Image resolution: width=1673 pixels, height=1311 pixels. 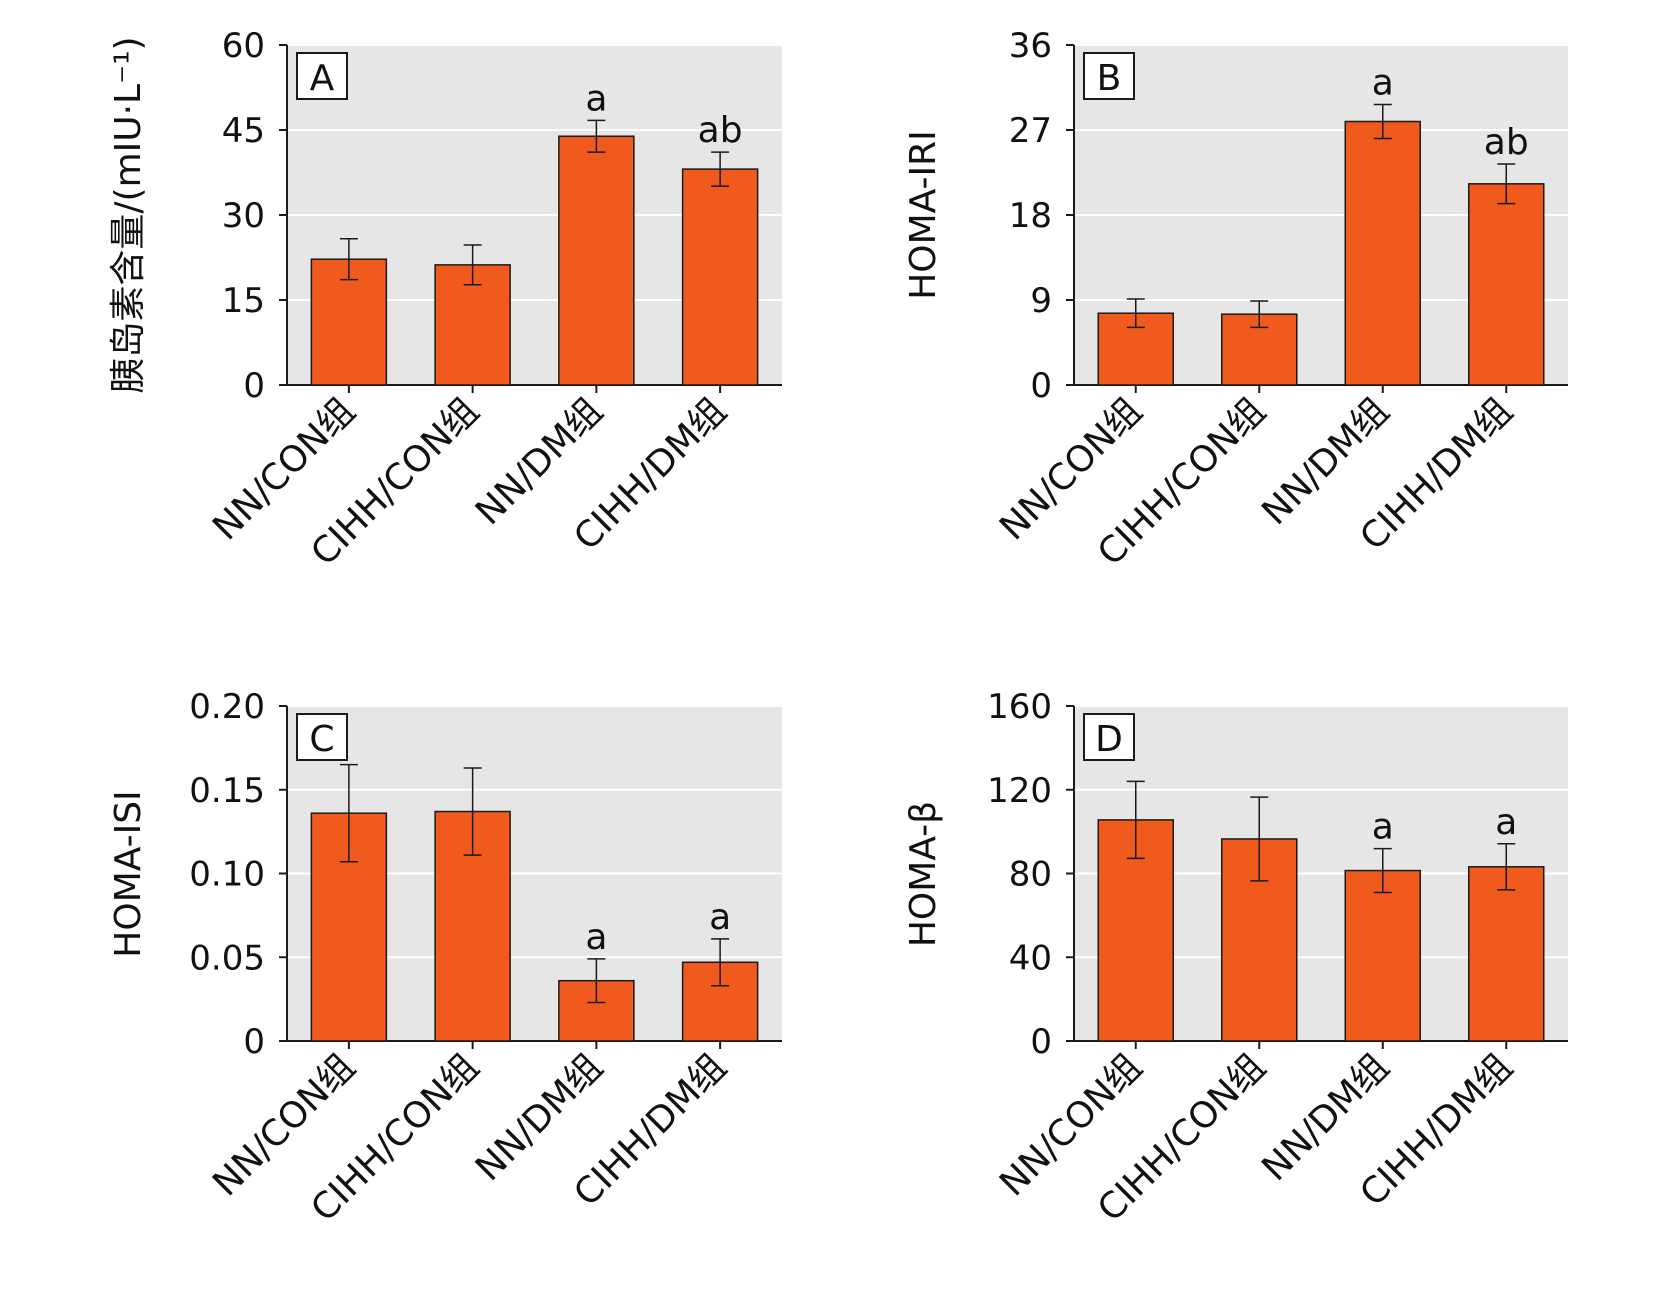 I want to click on panel-label: D, so click(x=1109, y=739).